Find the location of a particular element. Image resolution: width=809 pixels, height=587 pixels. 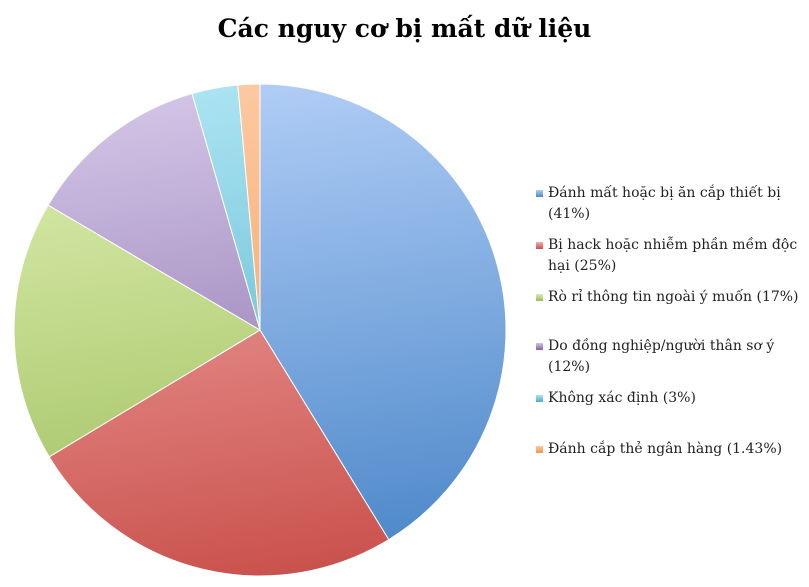

legend-item: Đánh cắp thẻ ngân hàng (1.43%) is located at coordinates (669, 449).